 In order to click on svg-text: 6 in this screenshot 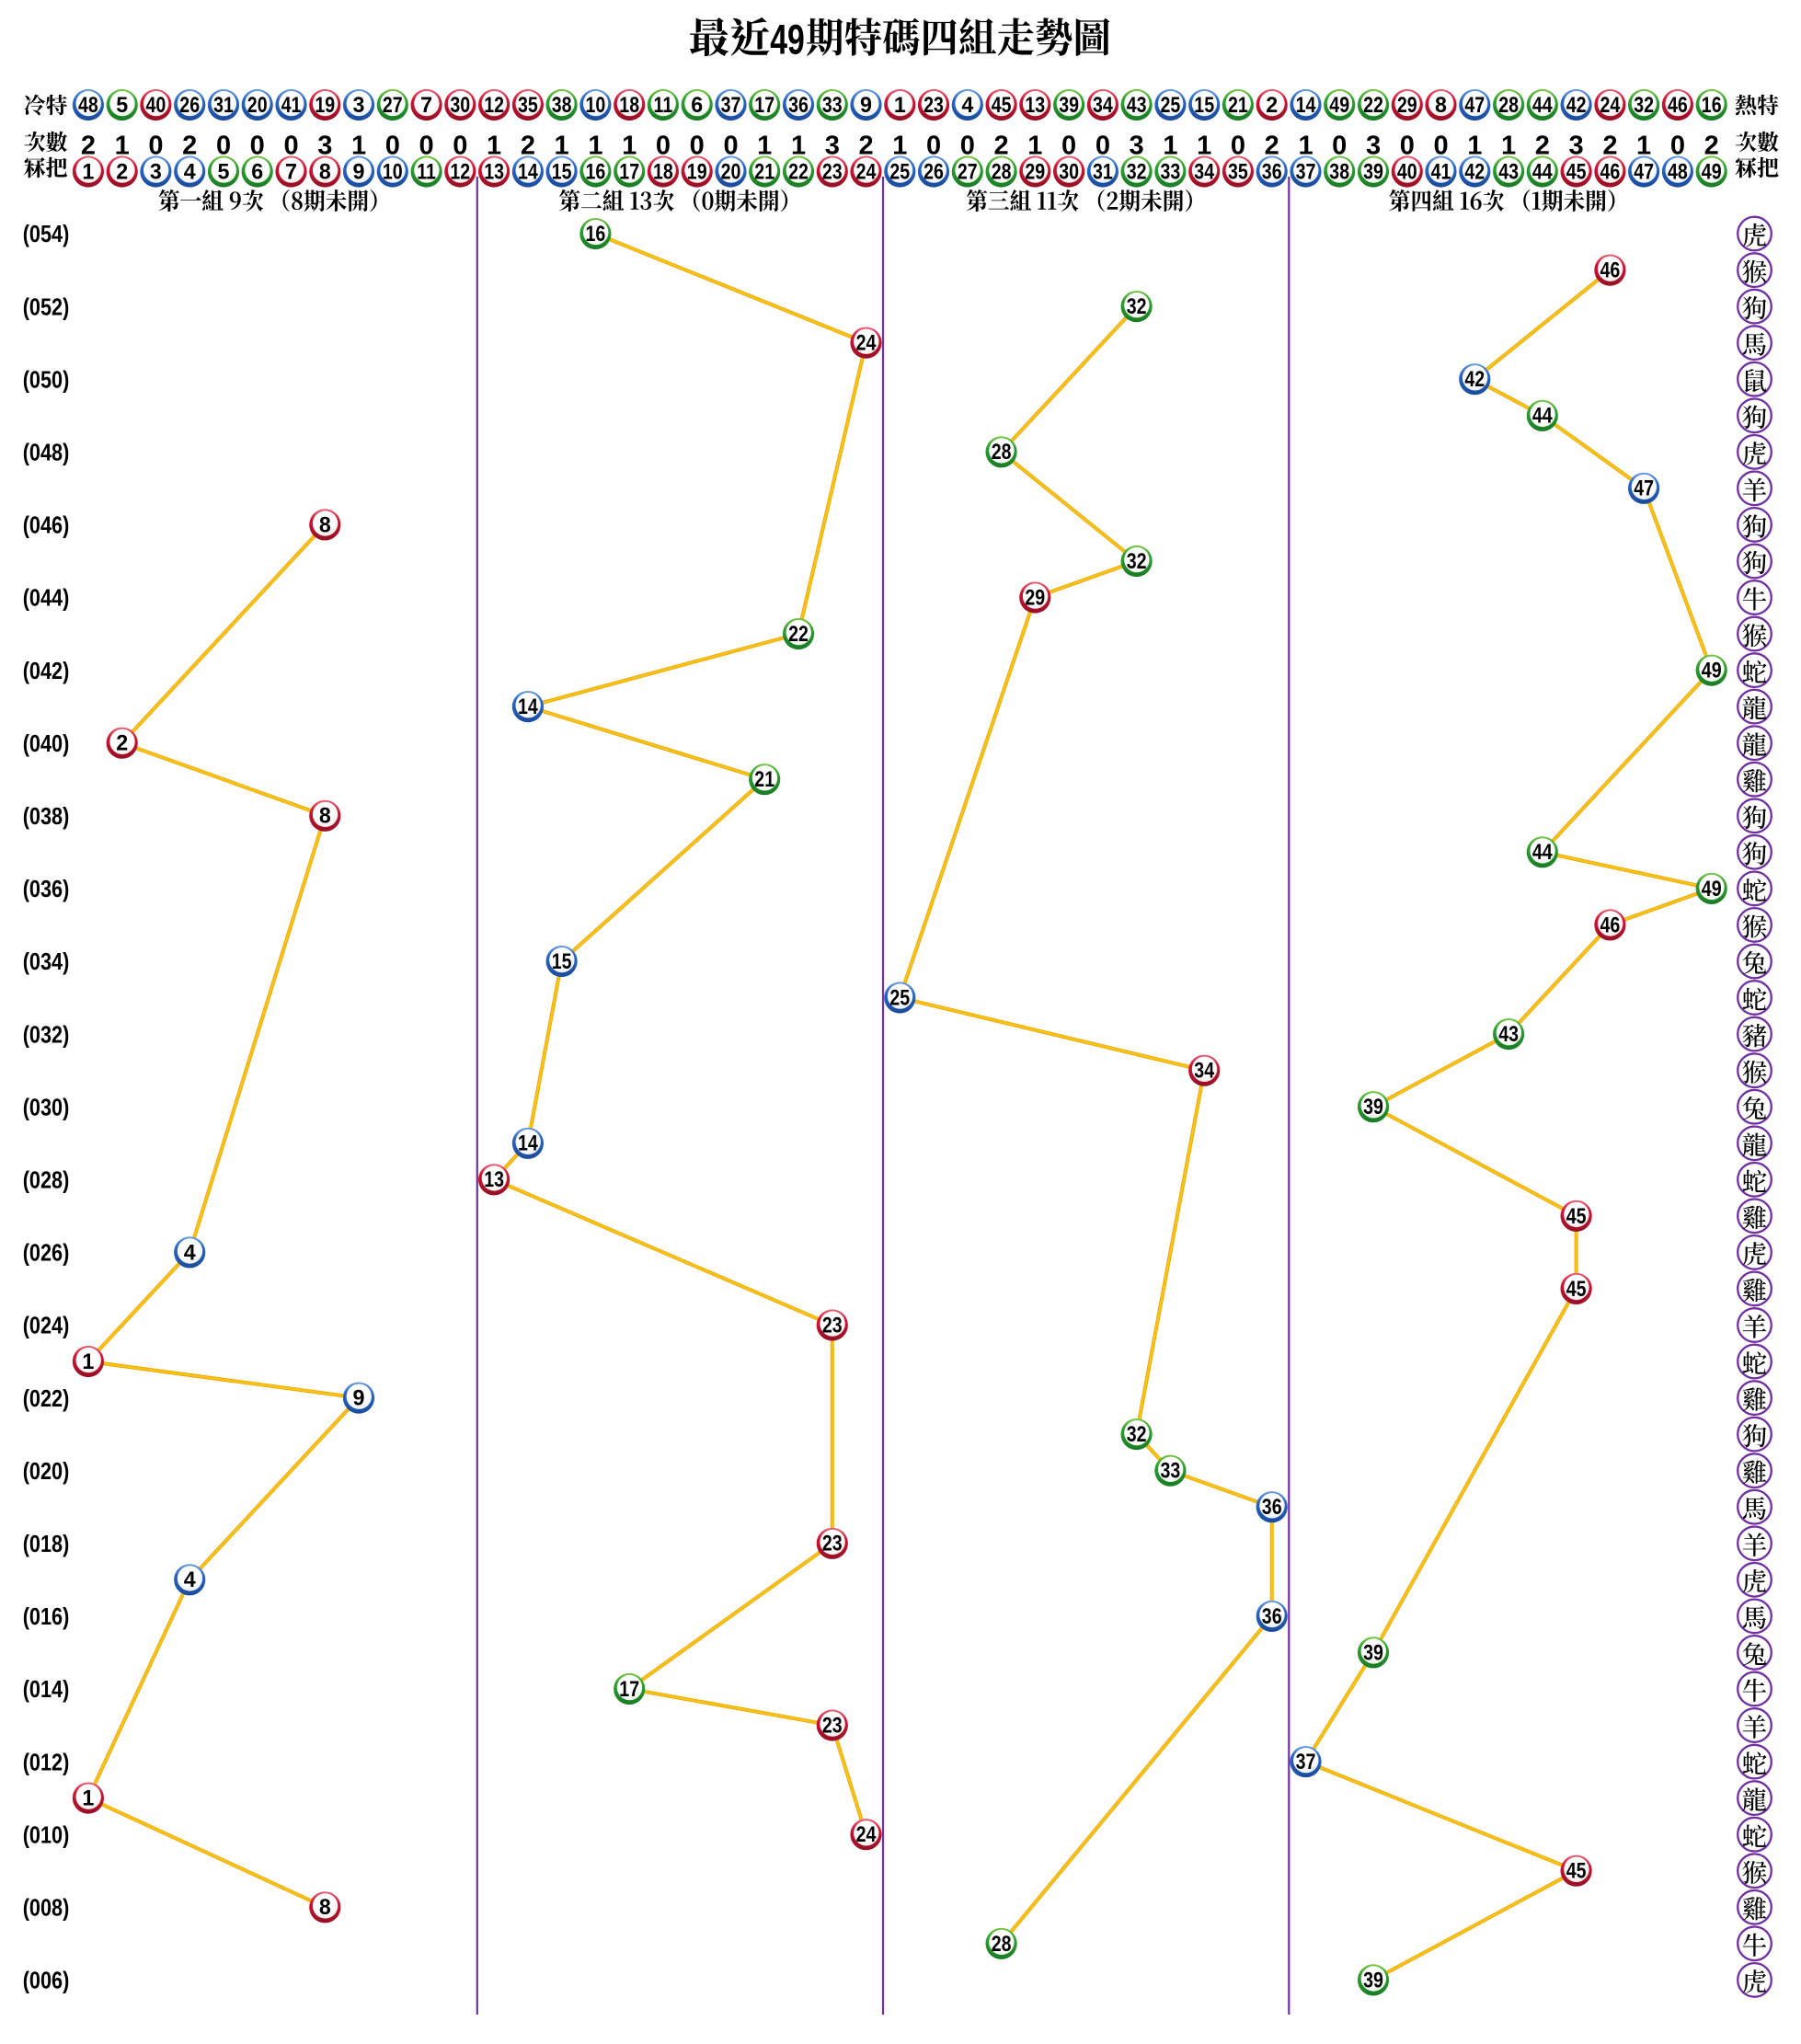, I will do `click(697, 105)`.